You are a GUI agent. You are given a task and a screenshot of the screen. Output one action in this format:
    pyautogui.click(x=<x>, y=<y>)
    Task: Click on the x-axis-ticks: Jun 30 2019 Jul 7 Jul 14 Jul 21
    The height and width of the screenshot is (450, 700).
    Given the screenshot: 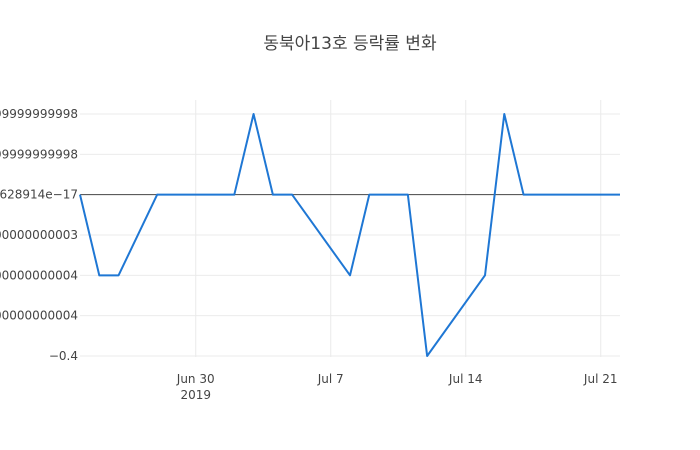 What is the action you would take?
    pyautogui.click(x=397, y=387)
    